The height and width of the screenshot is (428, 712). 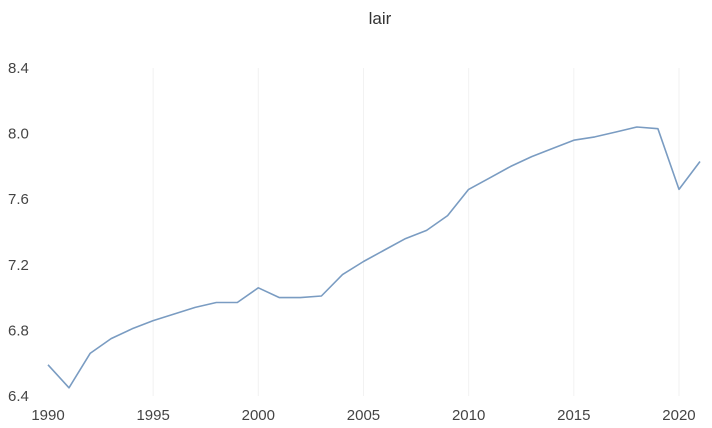 What do you see at coordinates (152, 415) in the screenshot?
I see `x-tick-label: 1995` at bounding box center [152, 415].